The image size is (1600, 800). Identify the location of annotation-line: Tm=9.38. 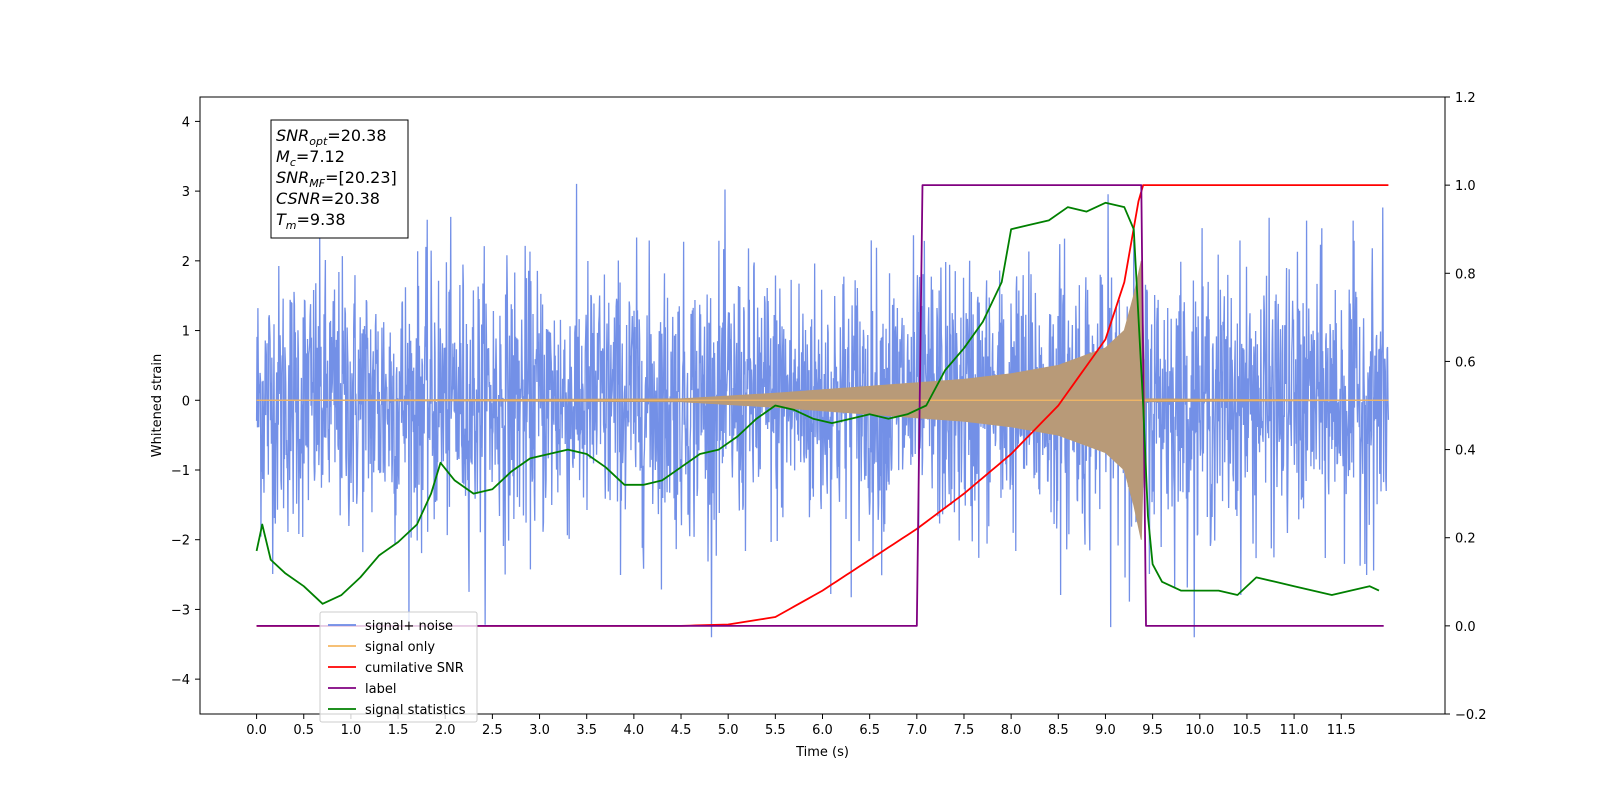
(311, 221).